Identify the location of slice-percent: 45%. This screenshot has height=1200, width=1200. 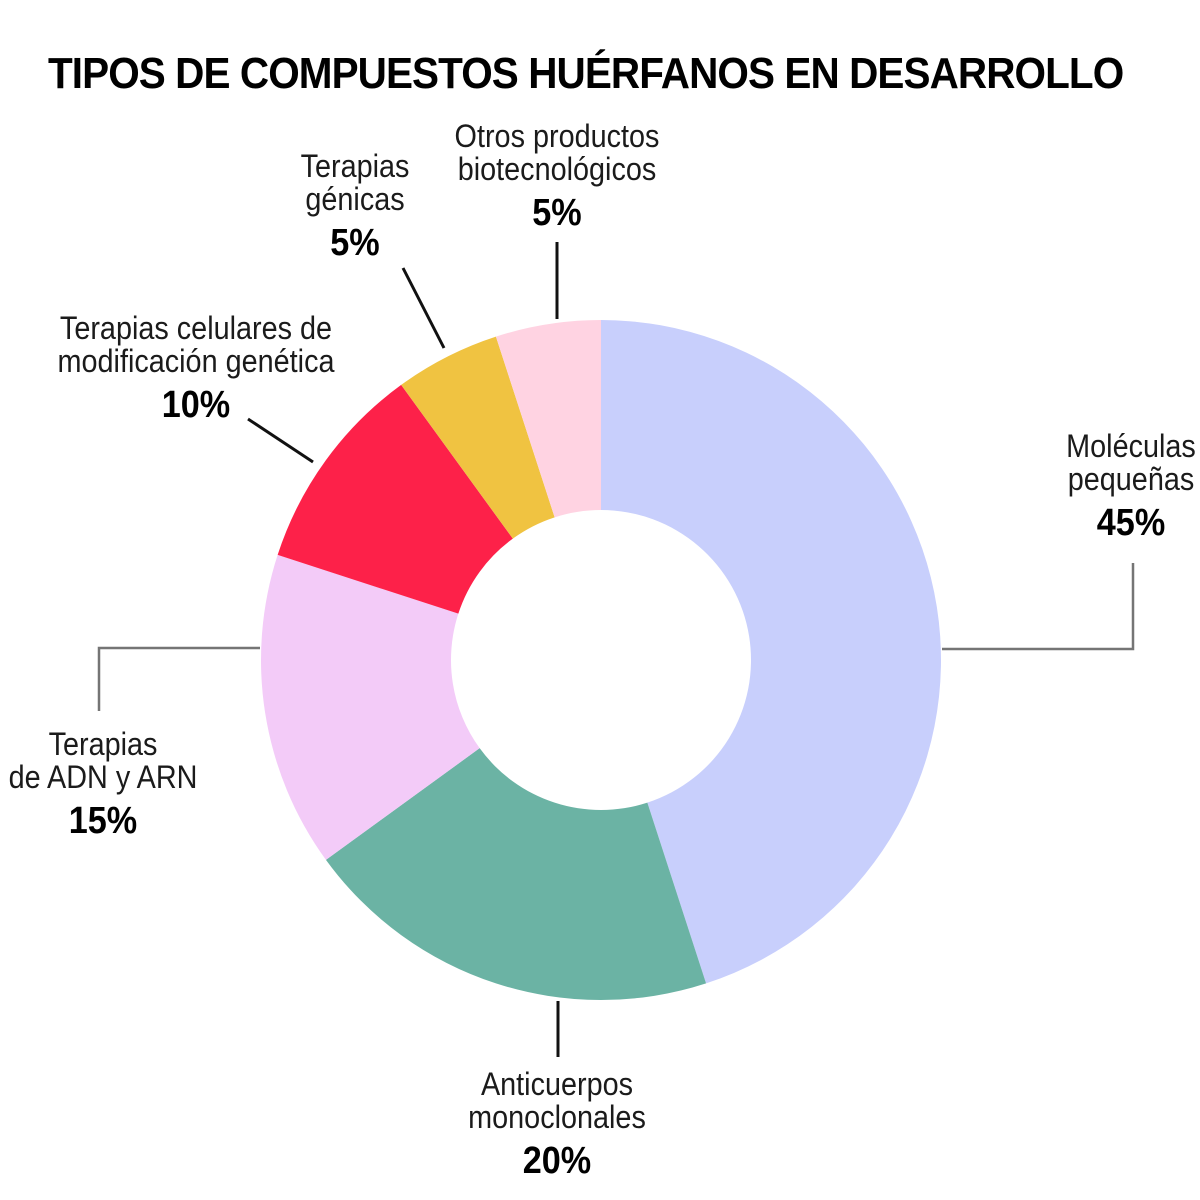
(1131, 523).